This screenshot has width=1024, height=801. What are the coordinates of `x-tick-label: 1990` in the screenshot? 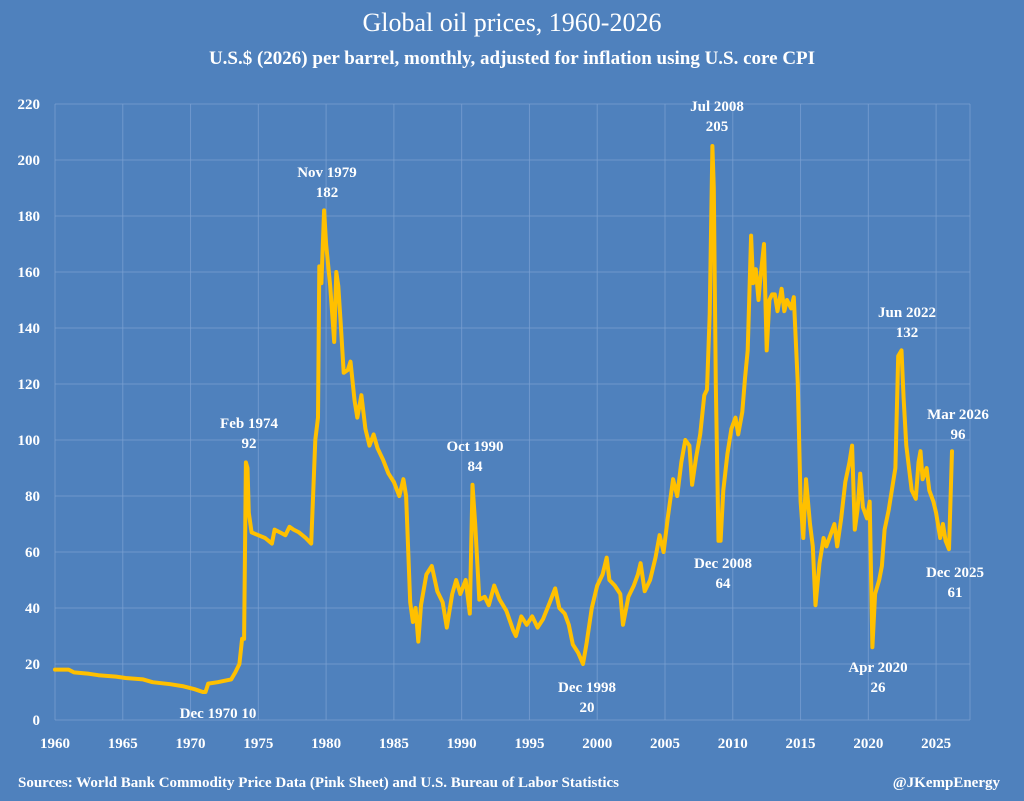 It's located at (462, 744).